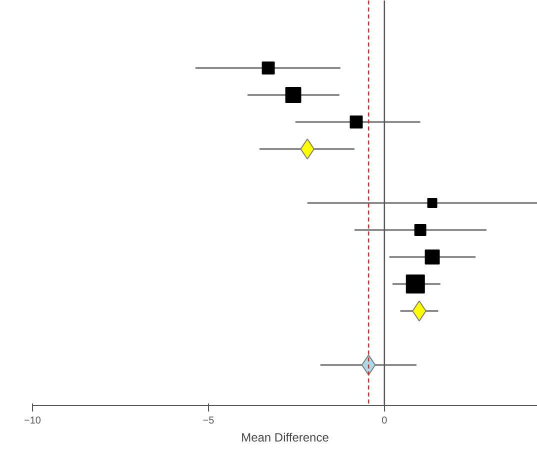 The width and height of the screenshot is (537, 462). I want to click on x-tick-label: 0, so click(385, 421).